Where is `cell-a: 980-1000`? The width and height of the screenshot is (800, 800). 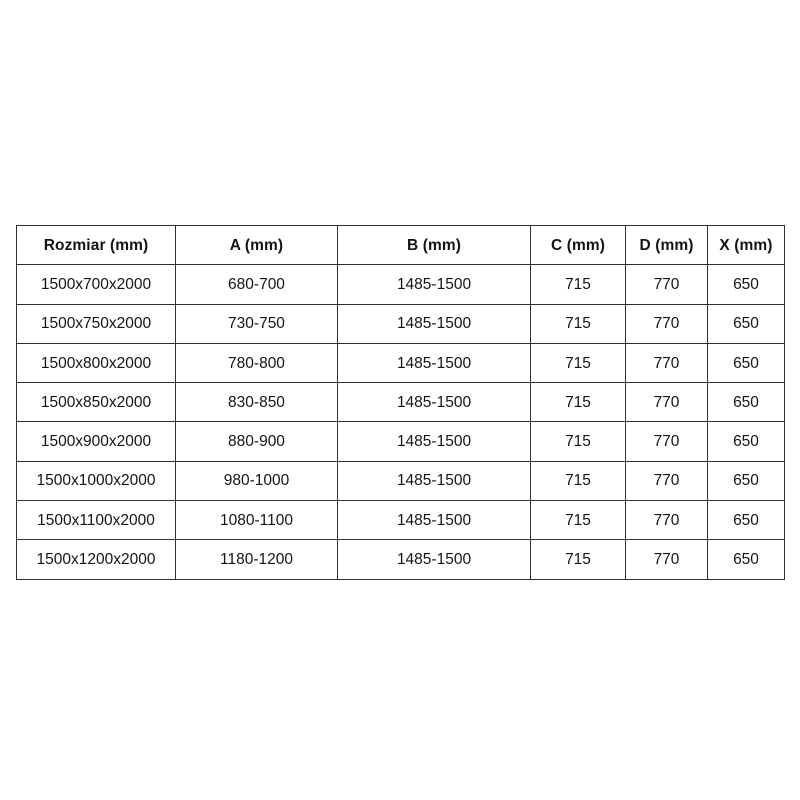
cell-a: 980-1000 is located at coordinates (256, 481).